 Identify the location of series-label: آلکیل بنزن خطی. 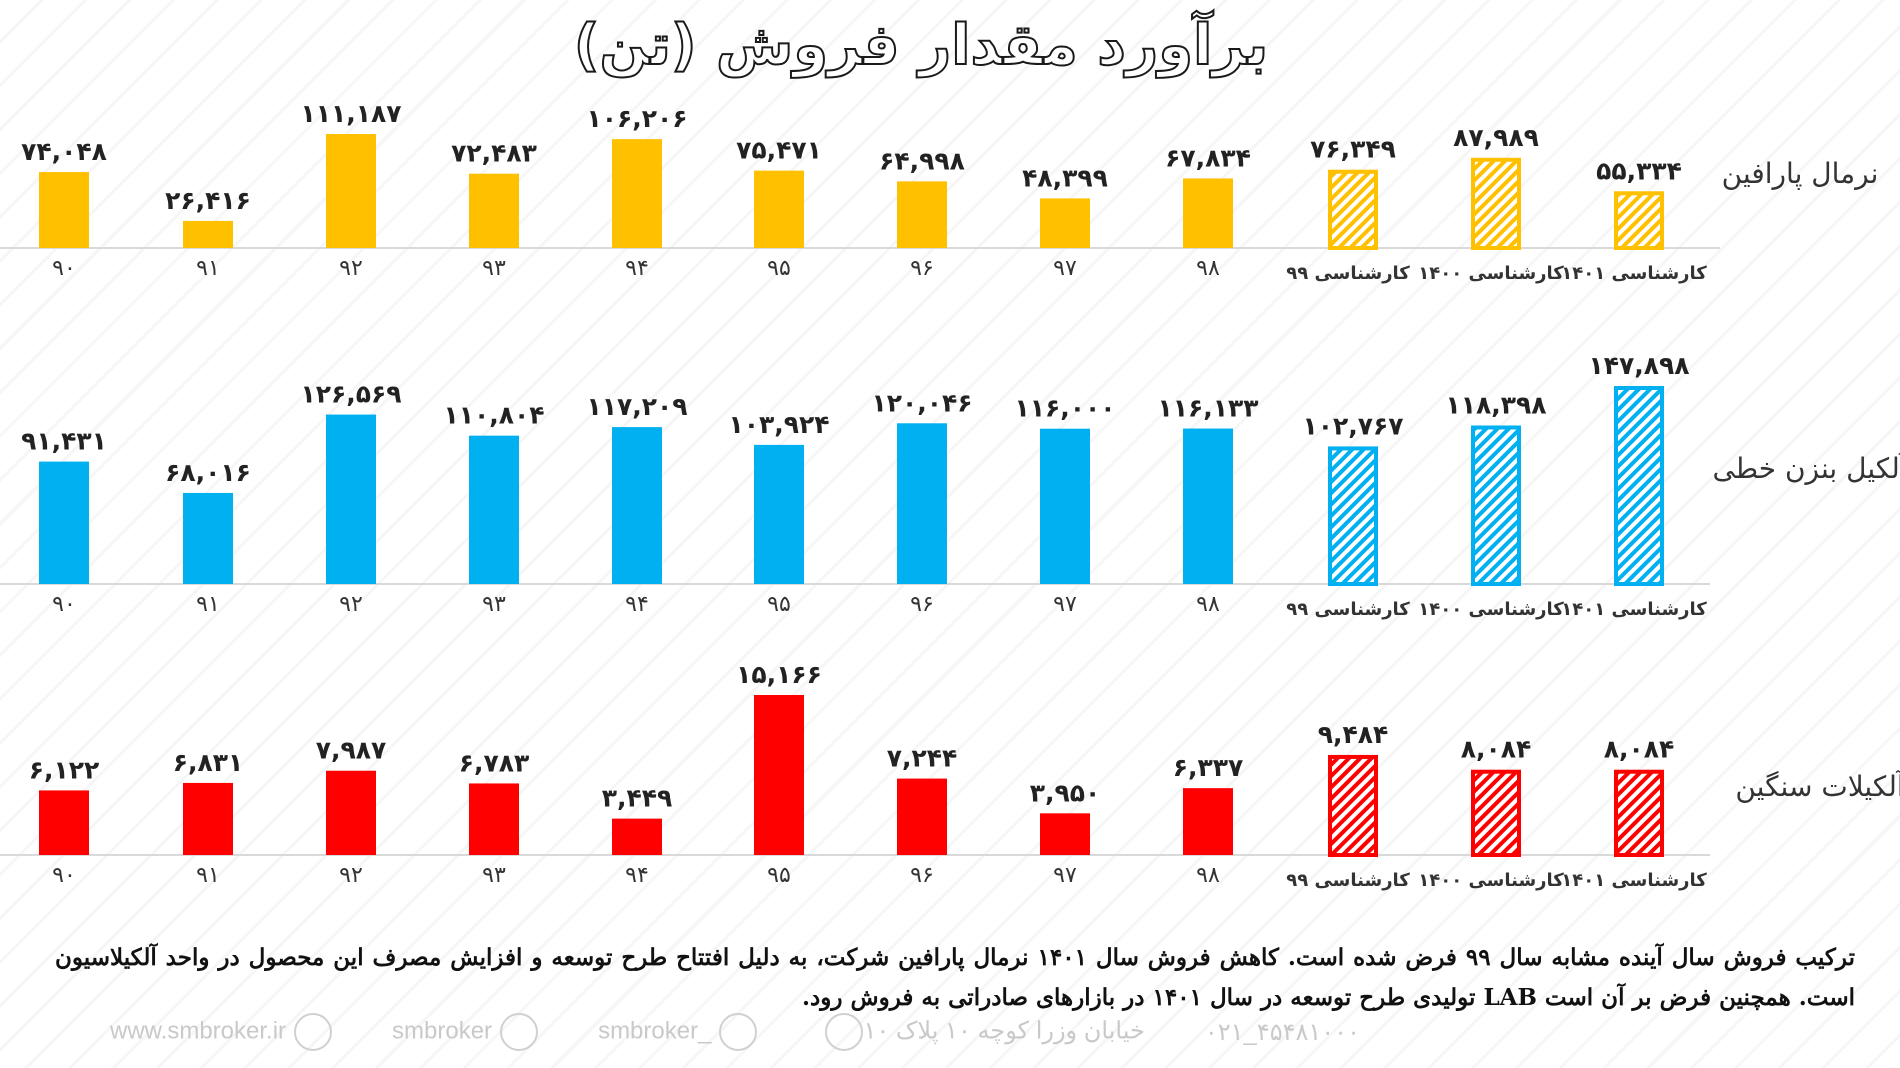
(1806, 468).